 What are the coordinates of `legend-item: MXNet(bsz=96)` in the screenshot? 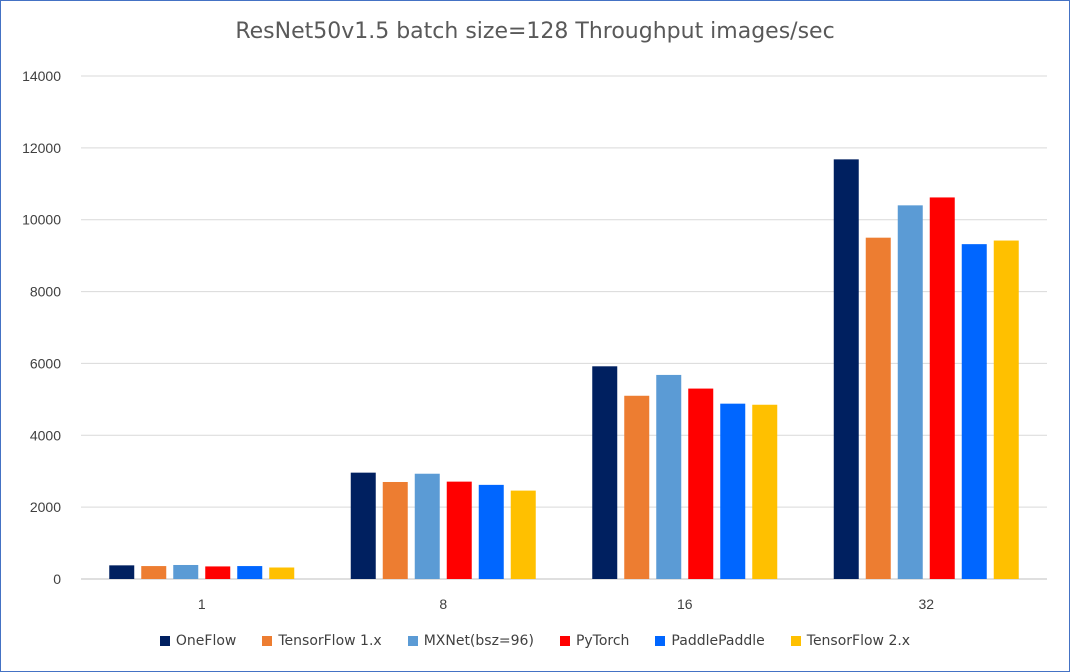 It's located at (470, 641).